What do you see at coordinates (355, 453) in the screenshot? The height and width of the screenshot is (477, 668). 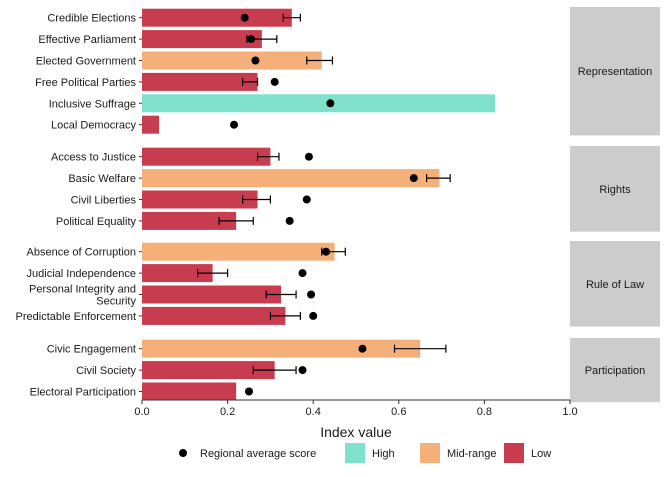 I see `legend-swatch-high` at bounding box center [355, 453].